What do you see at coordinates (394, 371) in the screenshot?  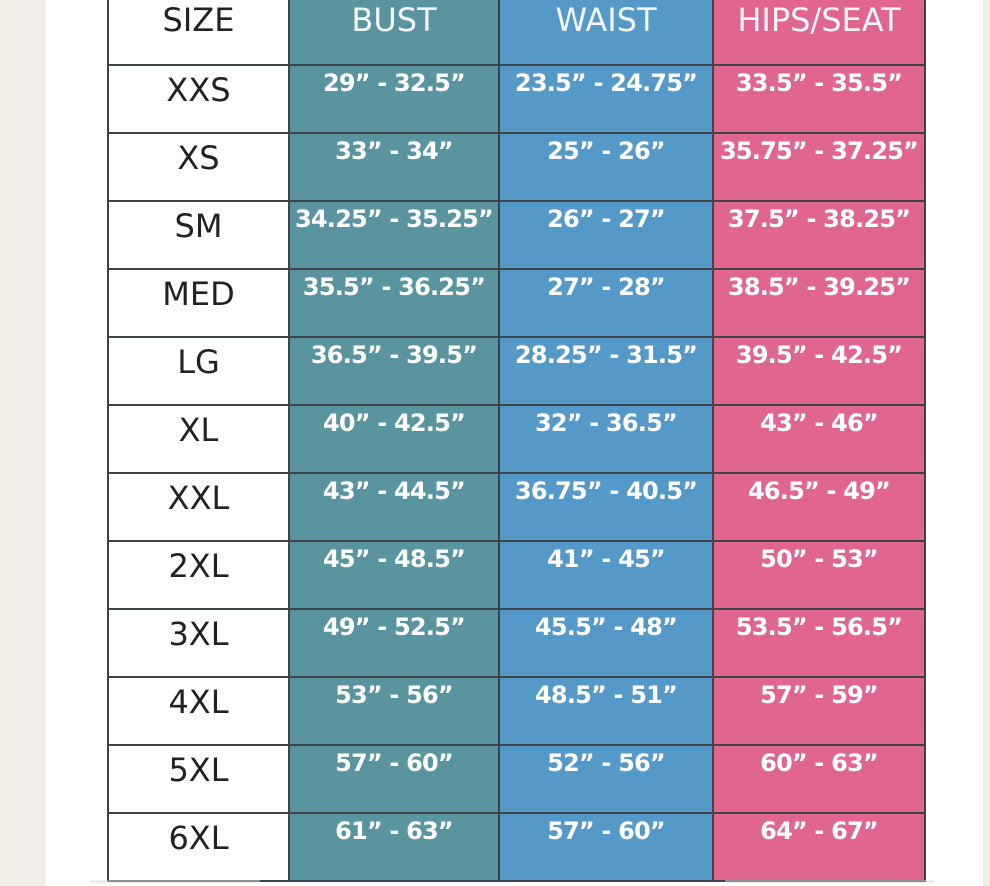 I see `cell-bust: 36.5” - 39.5”` at bounding box center [394, 371].